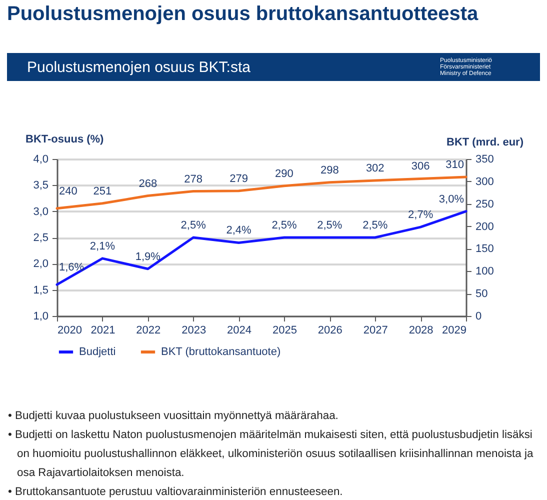 The image size is (547, 500). What do you see at coordinates (65, 140) in the screenshot?
I see `y-axis-title: BKT-osuus (%)` at bounding box center [65, 140].